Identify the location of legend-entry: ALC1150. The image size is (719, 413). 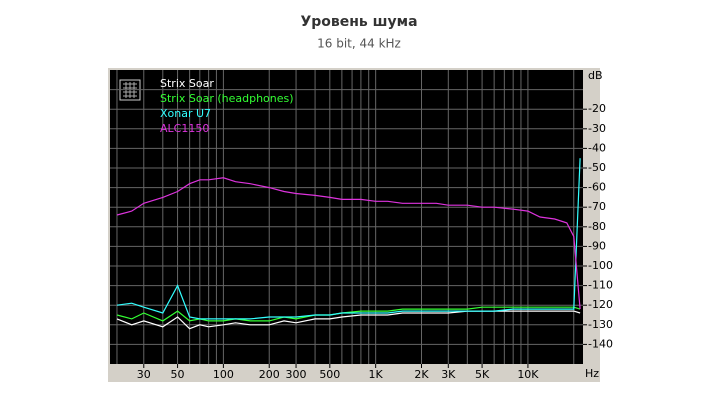
(184, 128).